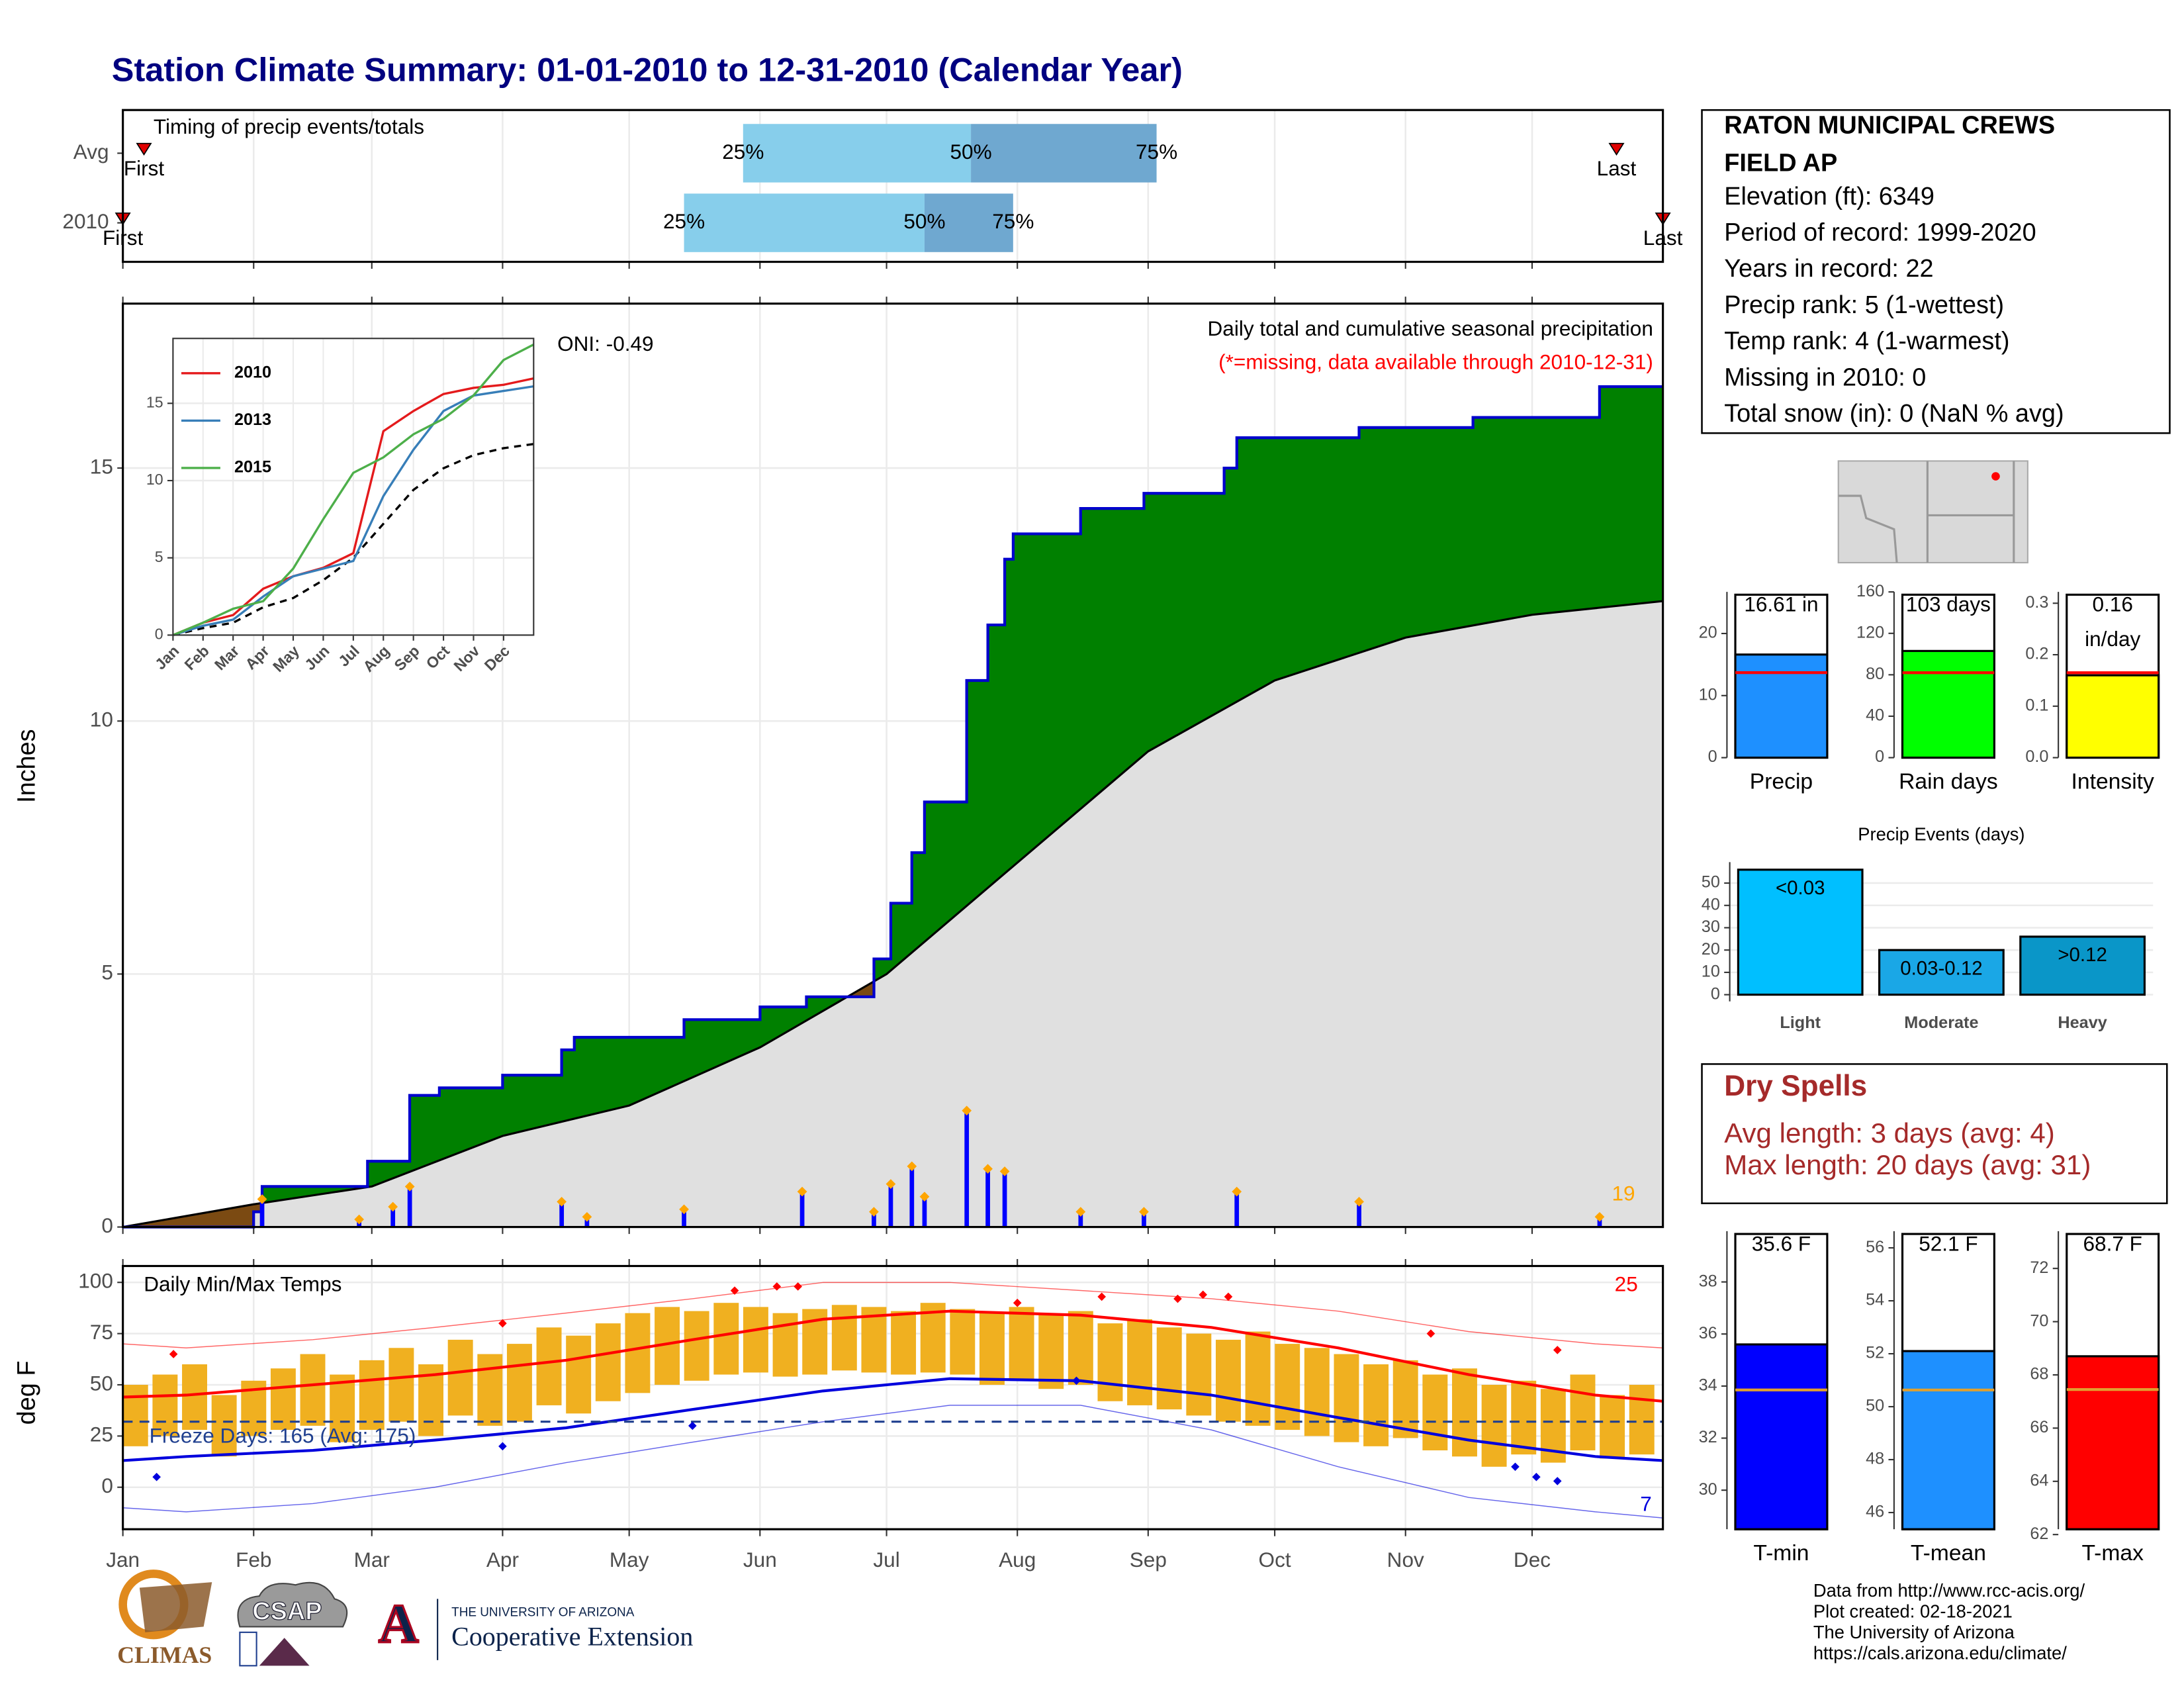 This screenshot has height=1688, width=2184. What do you see at coordinates (2112, 1243) in the screenshot?
I see `value-label: 68.7 F` at bounding box center [2112, 1243].